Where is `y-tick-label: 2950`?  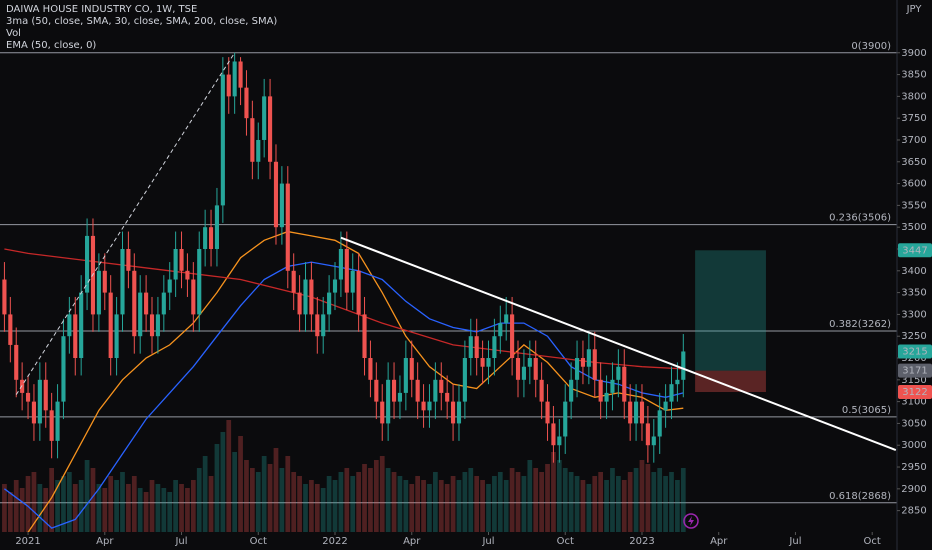 y-tick-label: 2950 is located at coordinates (913, 467).